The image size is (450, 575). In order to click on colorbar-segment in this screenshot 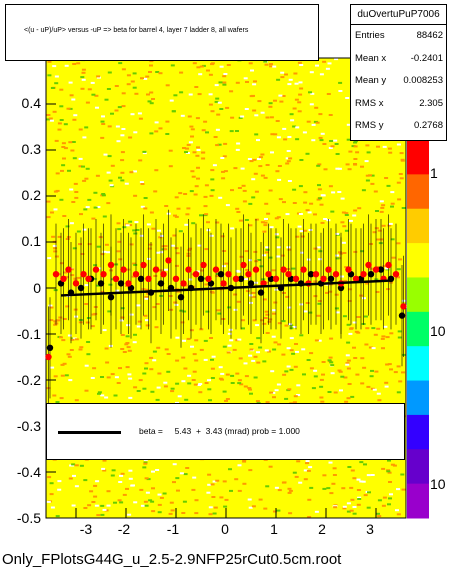, I will do `click(418, 501)`.